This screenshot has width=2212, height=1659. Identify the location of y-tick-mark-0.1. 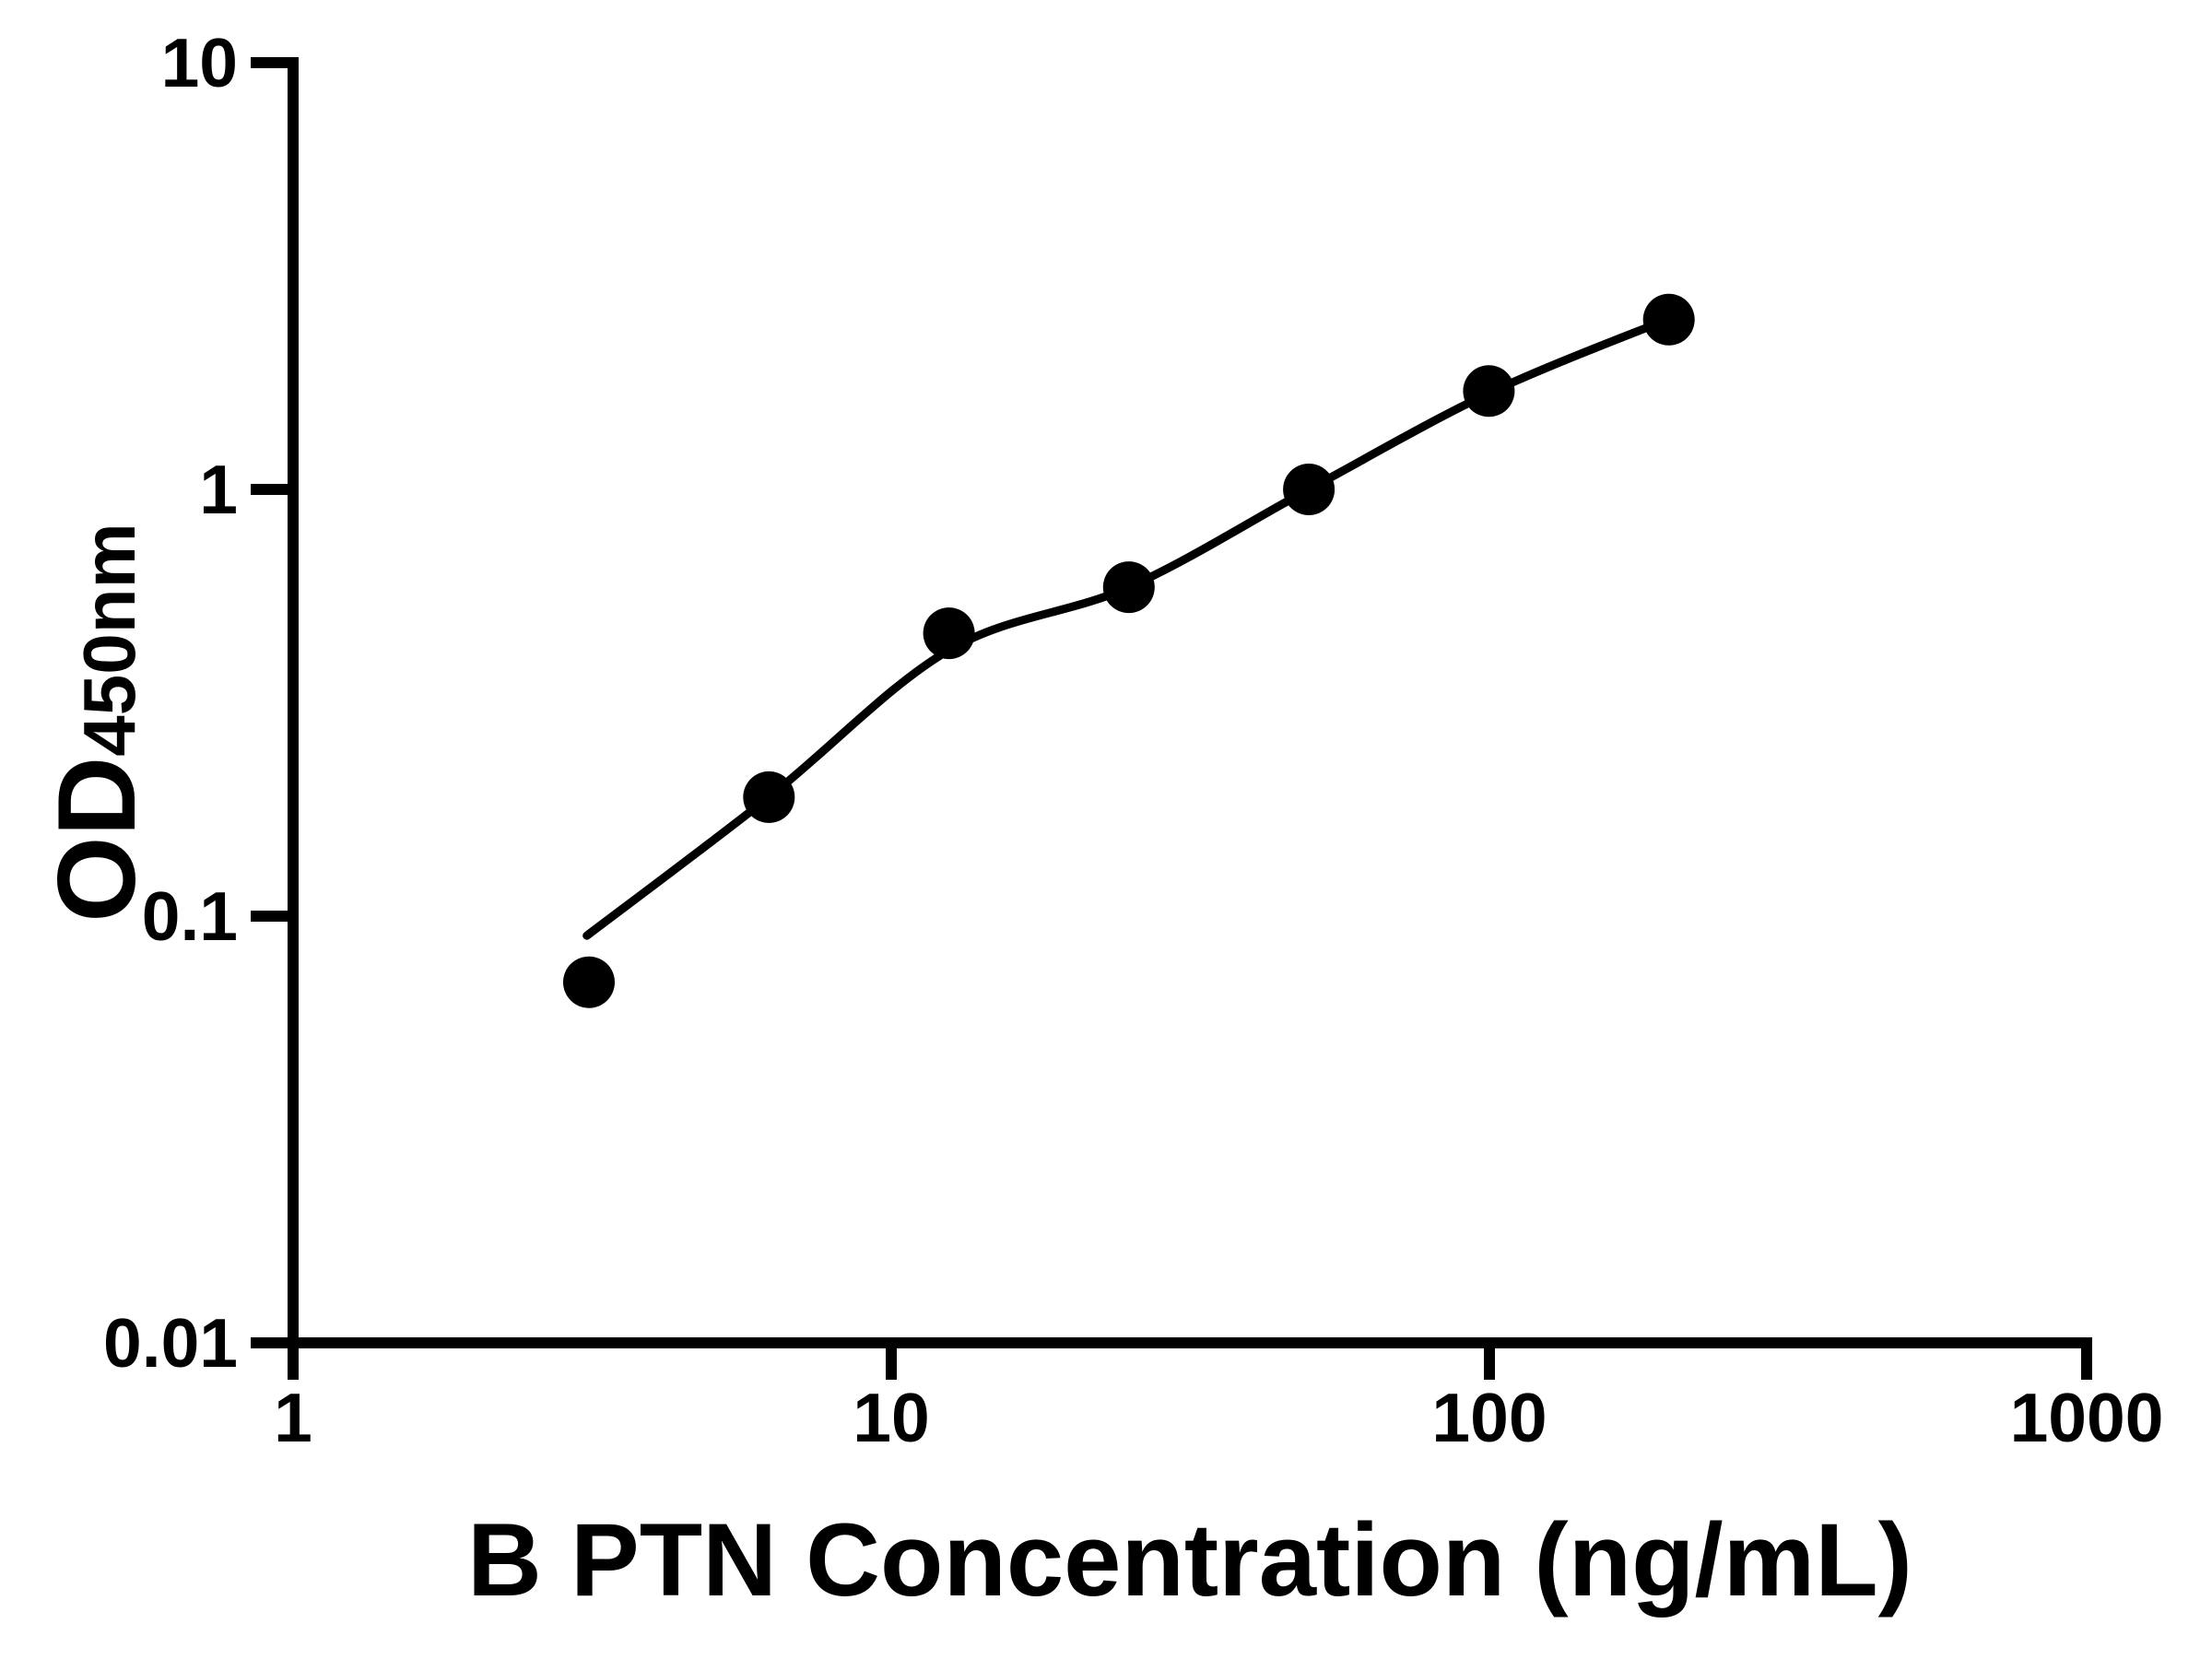
(272, 916).